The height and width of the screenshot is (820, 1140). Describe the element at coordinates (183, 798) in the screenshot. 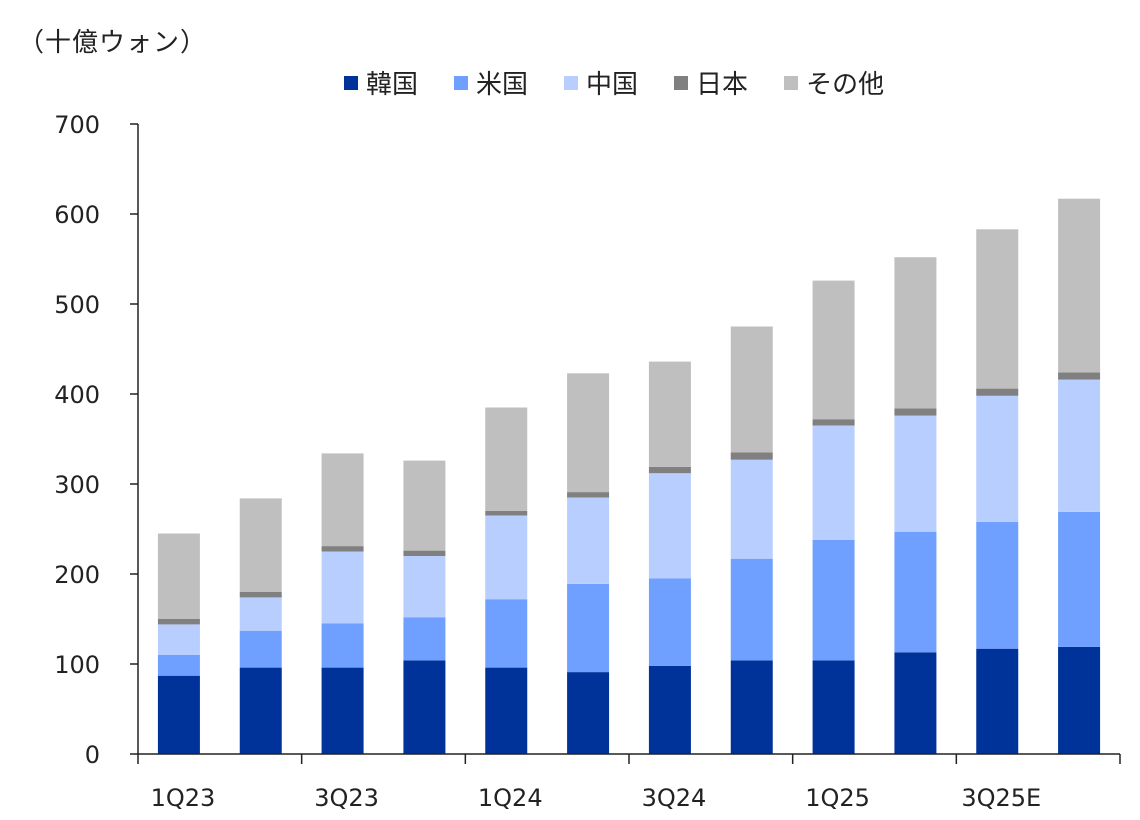

I see `x-tick-label: 1Q23` at that location.